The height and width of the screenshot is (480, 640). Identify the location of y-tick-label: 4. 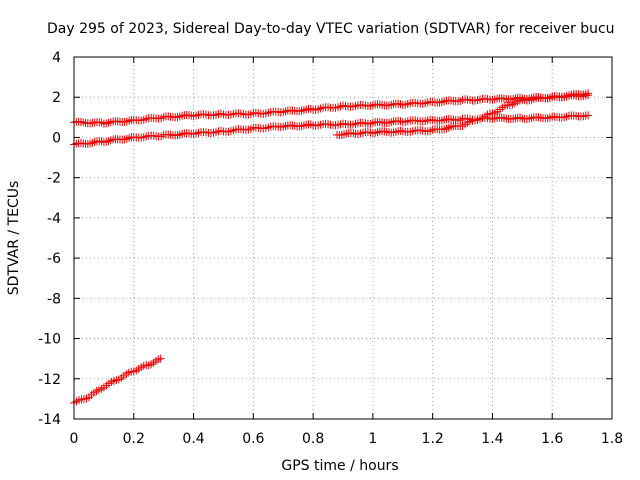
(56, 58).